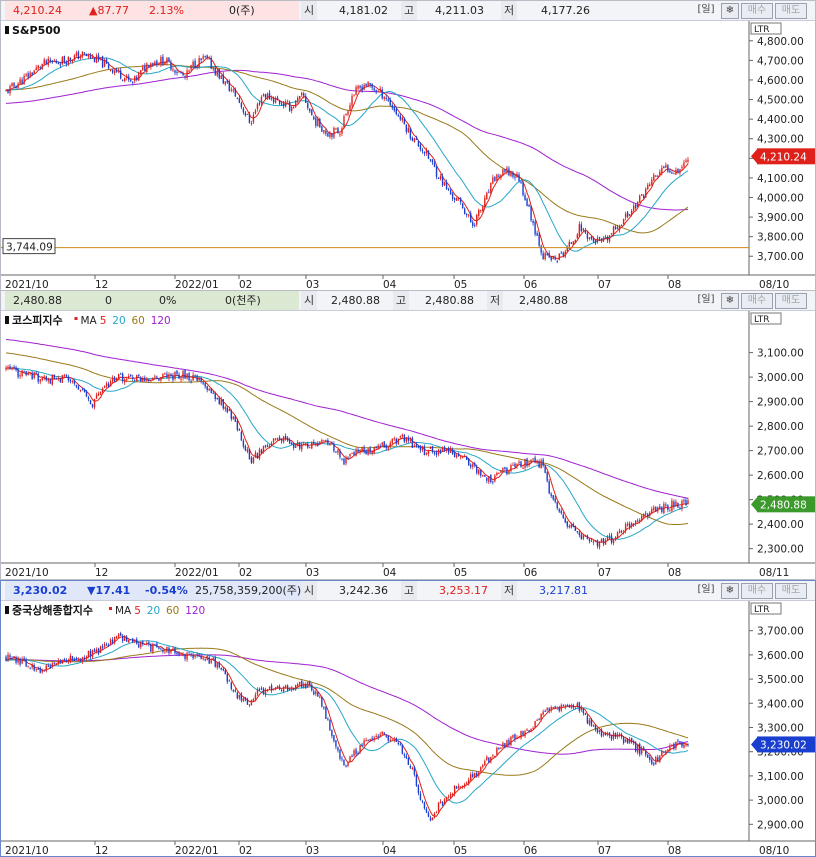 The width and height of the screenshot is (816, 857). What do you see at coordinates (33, 30) in the screenshot?
I see `chart-title-legend: S&P500` at bounding box center [33, 30].